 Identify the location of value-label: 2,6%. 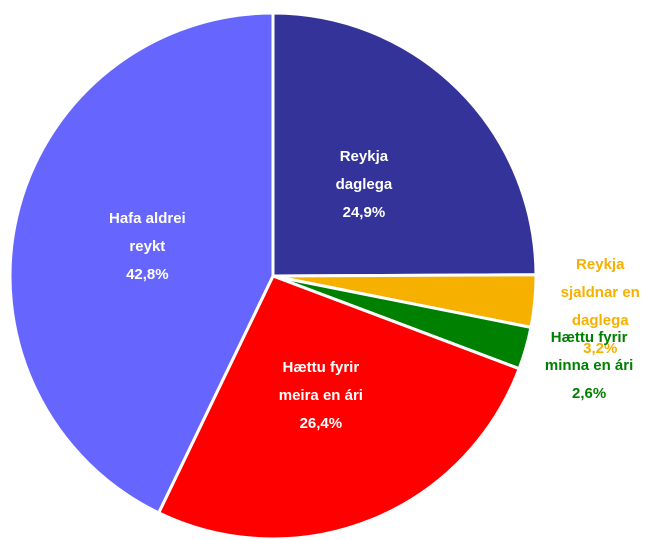
(589, 394).